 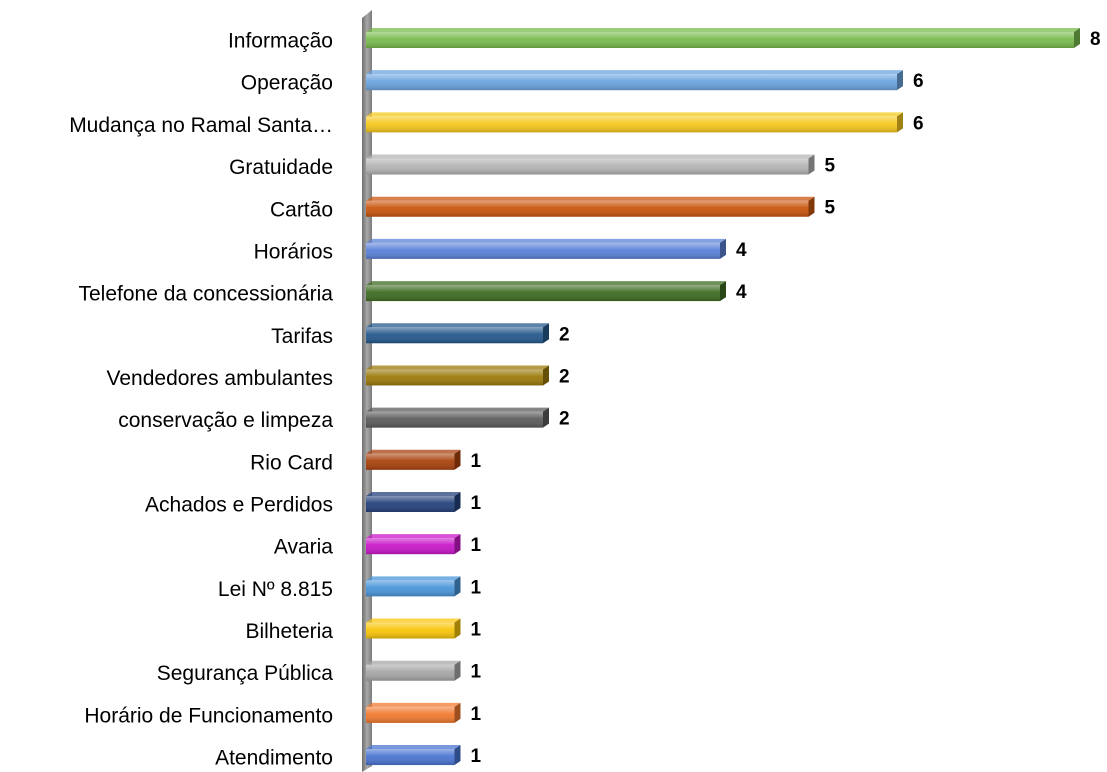 I want to click on category-label: Achados e Perdidos, so click(x=239, y=505).